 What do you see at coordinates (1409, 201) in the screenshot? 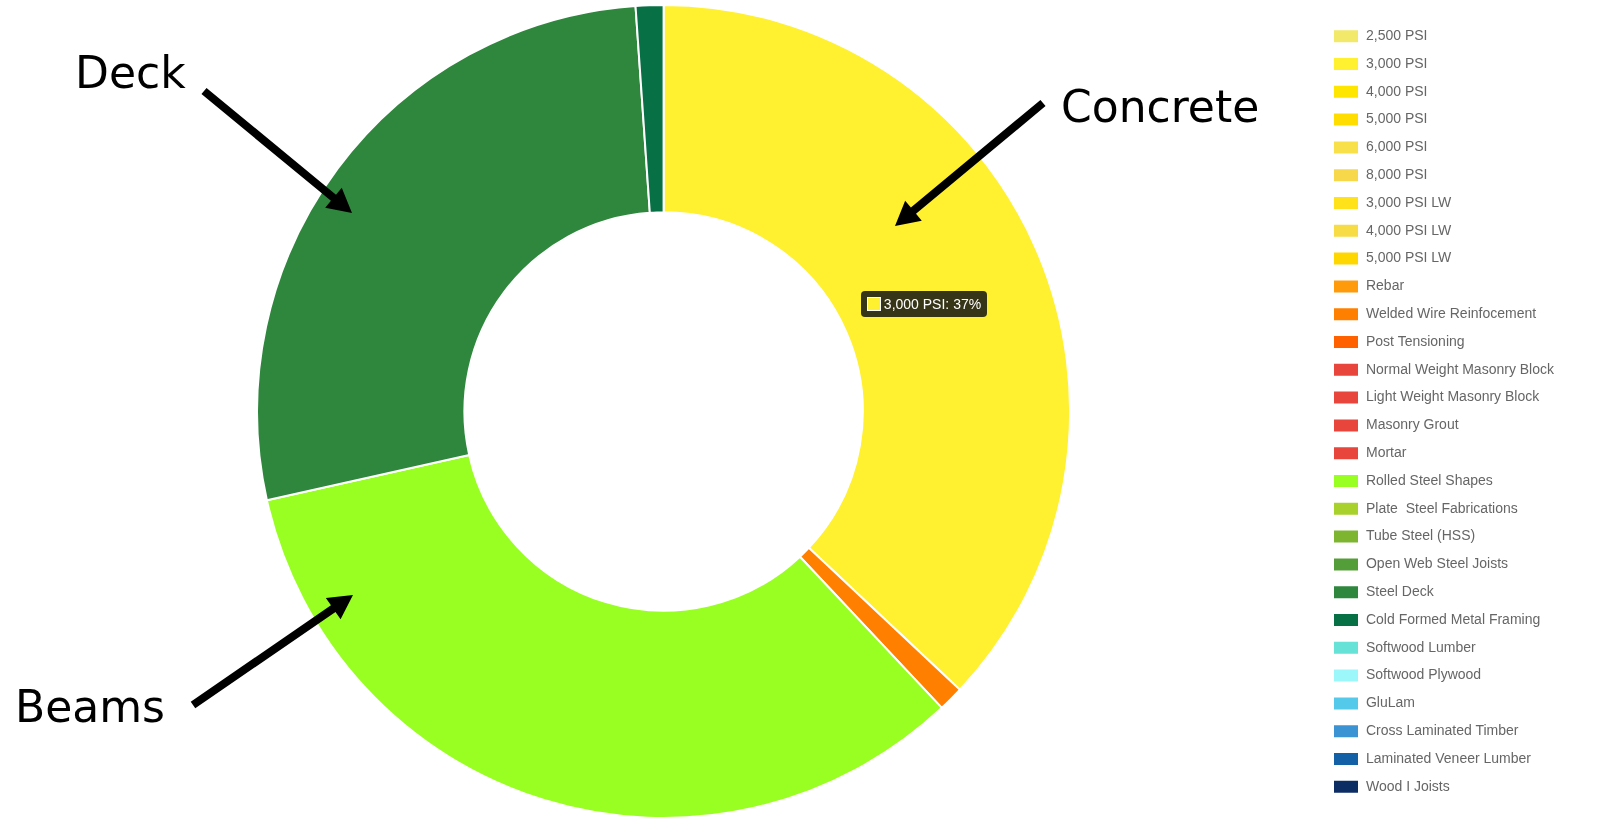
I see `legend-label: 3,000 PSI LW` at bounding box center [1409, 201].